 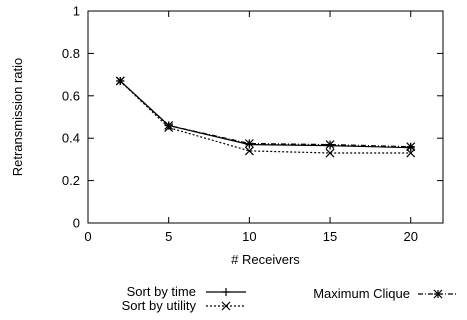 I want to click on y-tick-label: 0.6, so click(x=71, y=95).